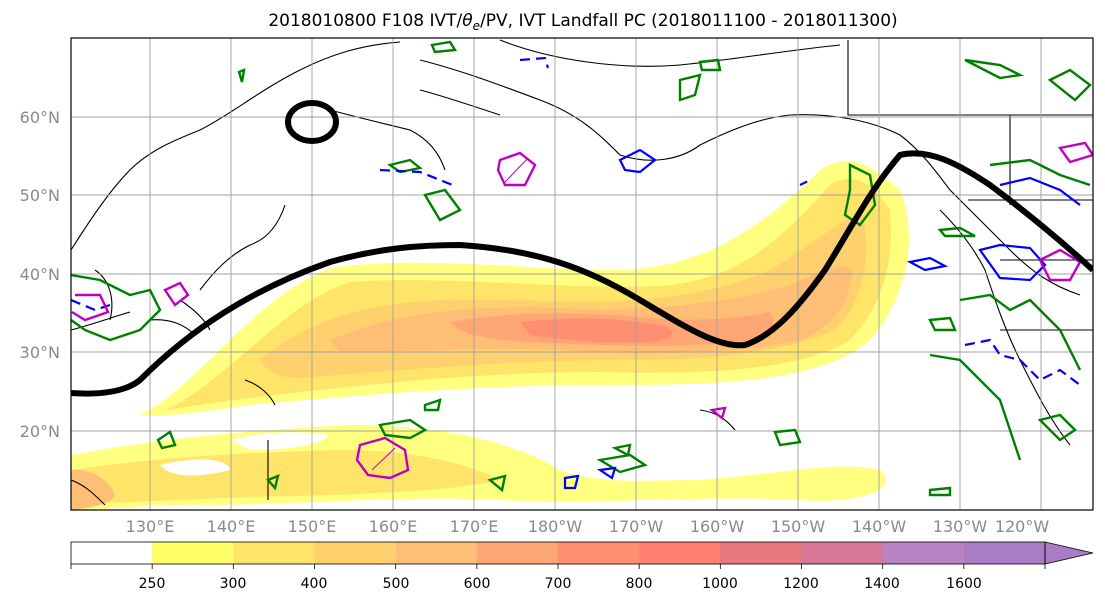  I want to click on lat-label: 40°N, so click(40, 274).